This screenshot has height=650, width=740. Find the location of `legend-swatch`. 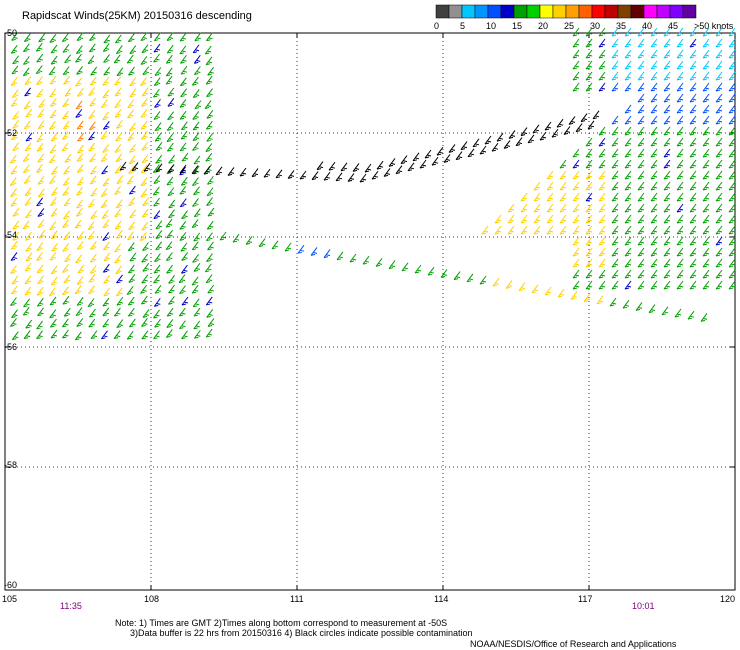

legend-swatch is located at coordinates (689, 11).